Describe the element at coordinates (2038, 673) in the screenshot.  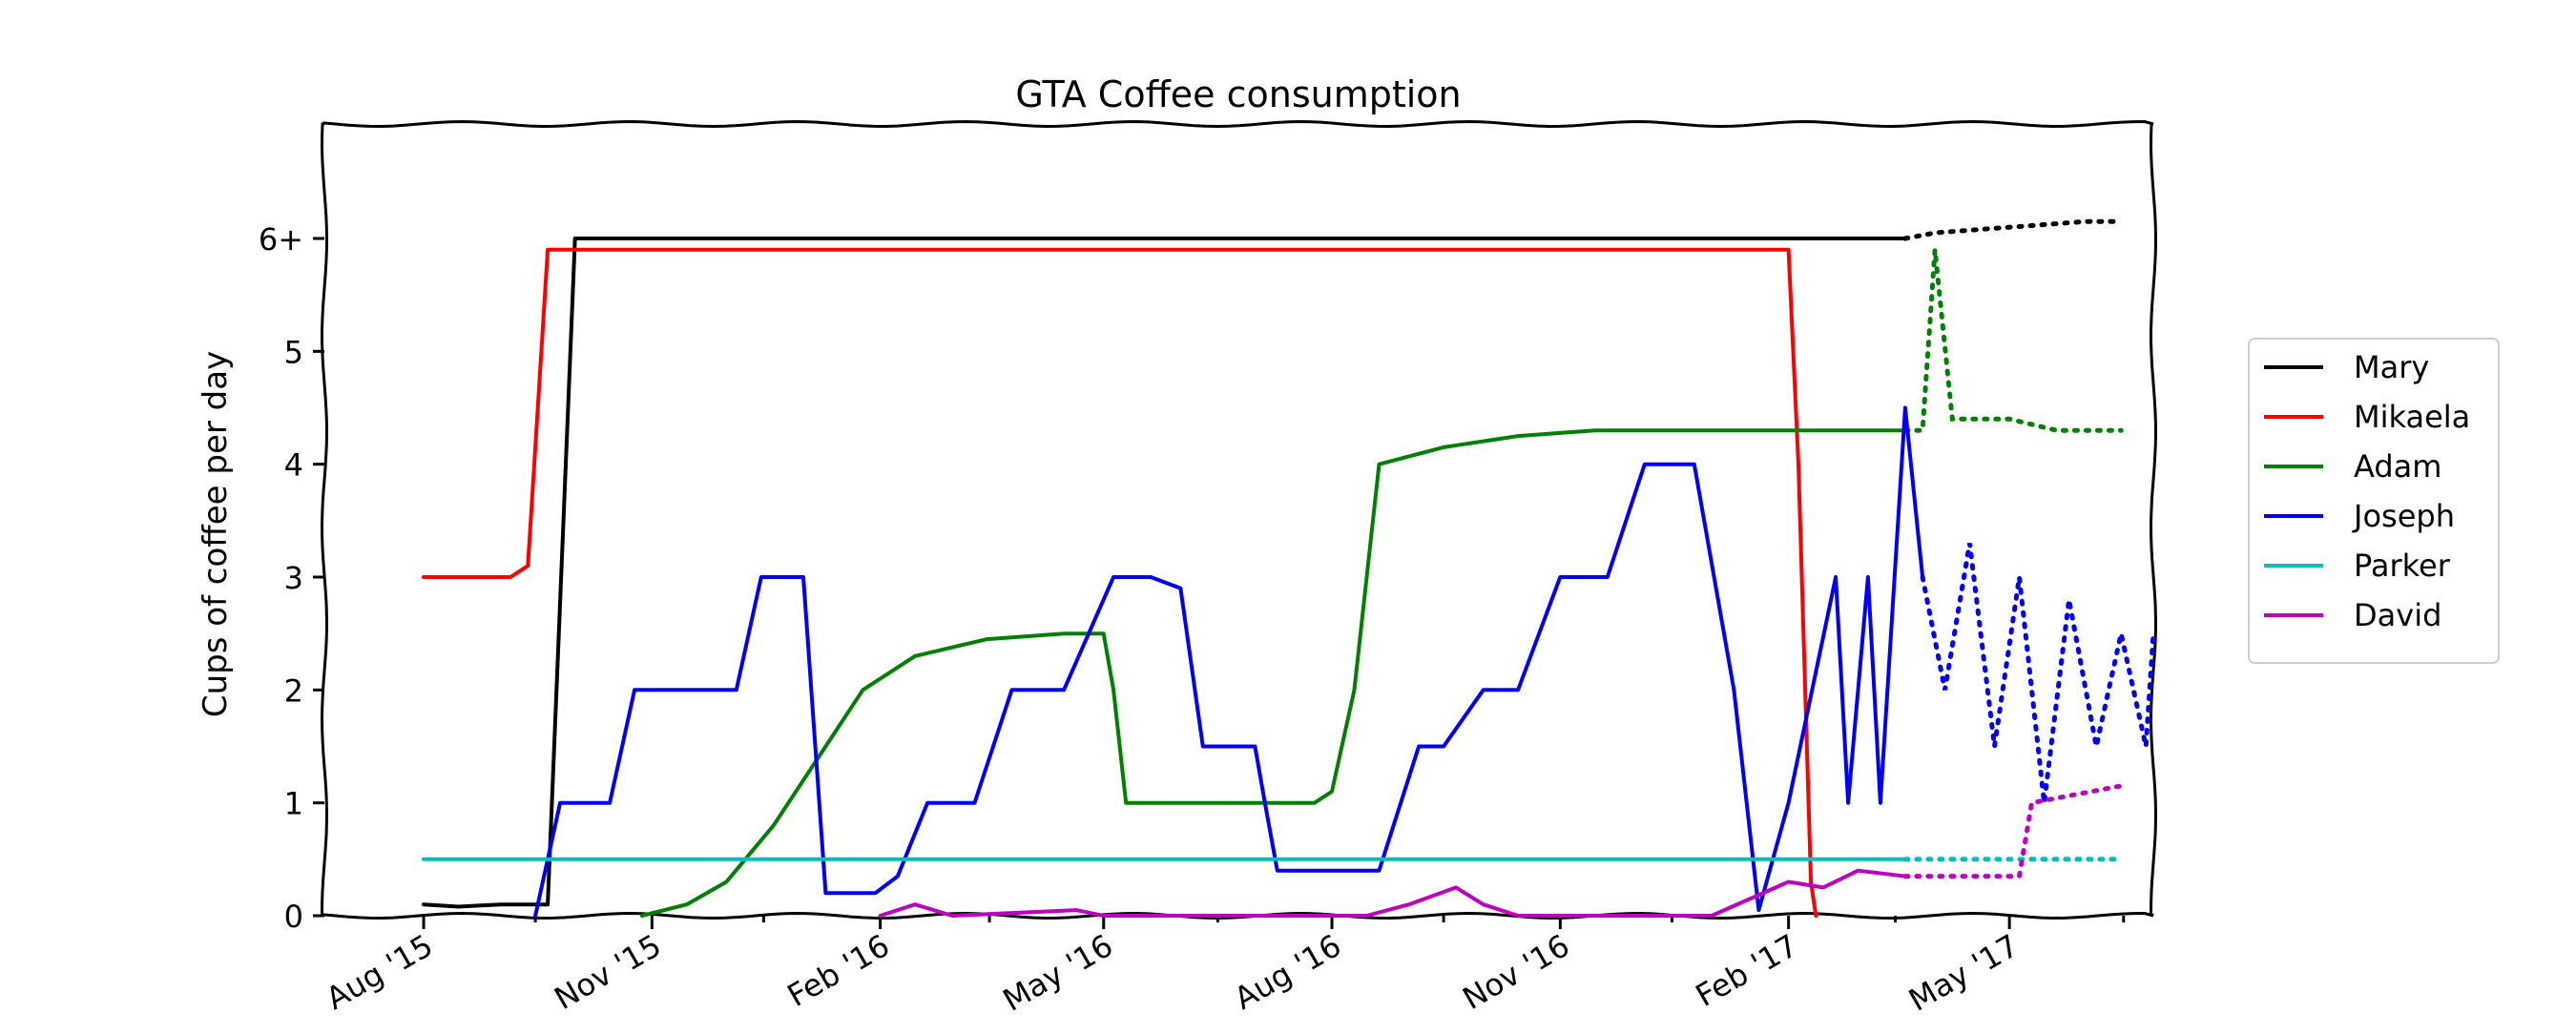
I see `series-projection-joseph` at that location.